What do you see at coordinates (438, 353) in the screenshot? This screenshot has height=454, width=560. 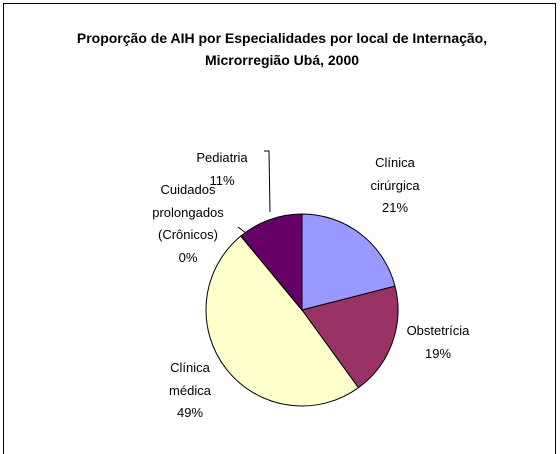 I see `value-label: 19%` at bounding box center [438, 353].